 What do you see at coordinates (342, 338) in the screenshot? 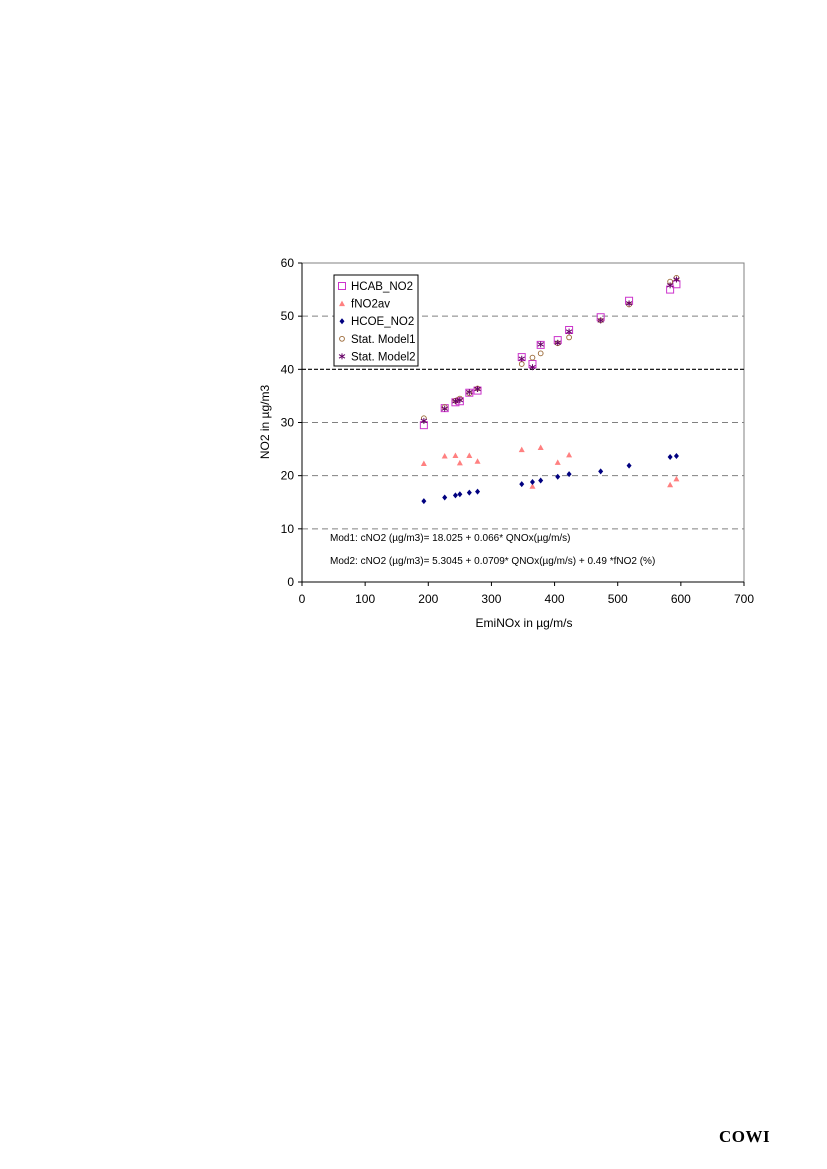
I see `legend-marker-stat-model1` at bounding box center [342, 338].